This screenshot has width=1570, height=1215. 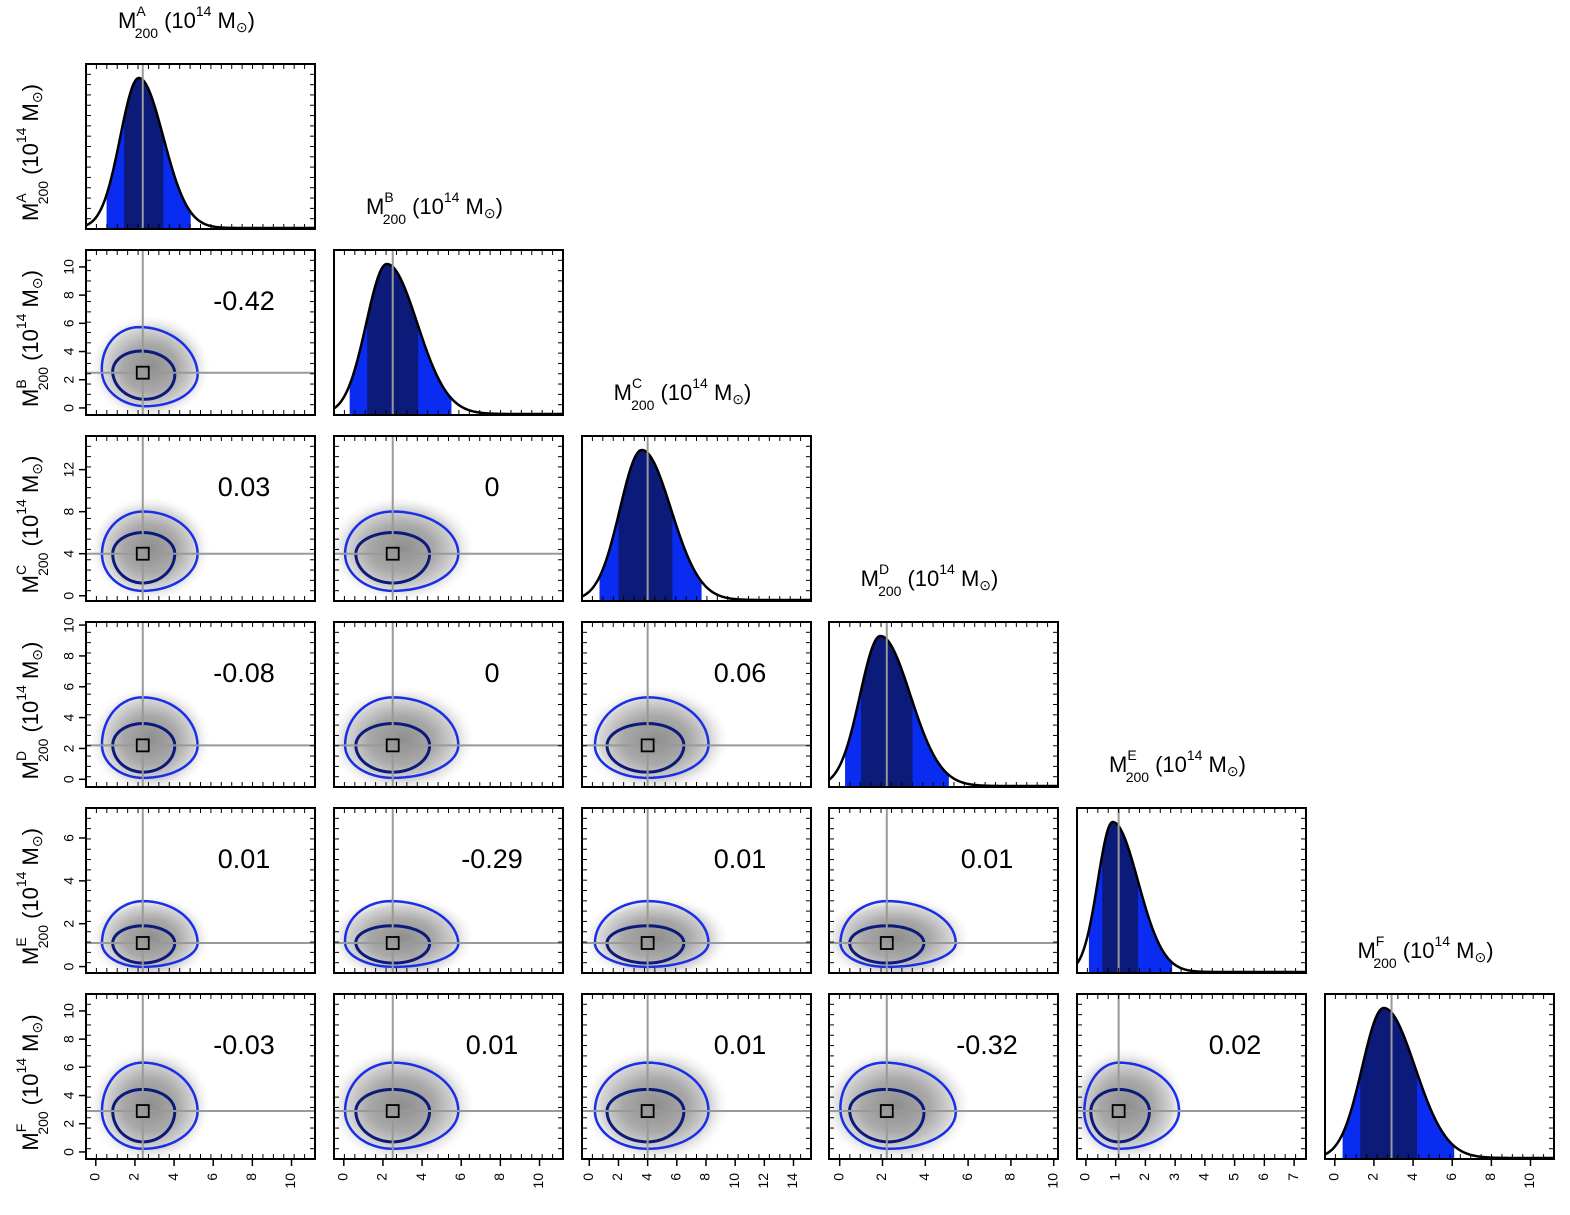 I want to click on marginal-panel-C, so click(x=696, y=518).